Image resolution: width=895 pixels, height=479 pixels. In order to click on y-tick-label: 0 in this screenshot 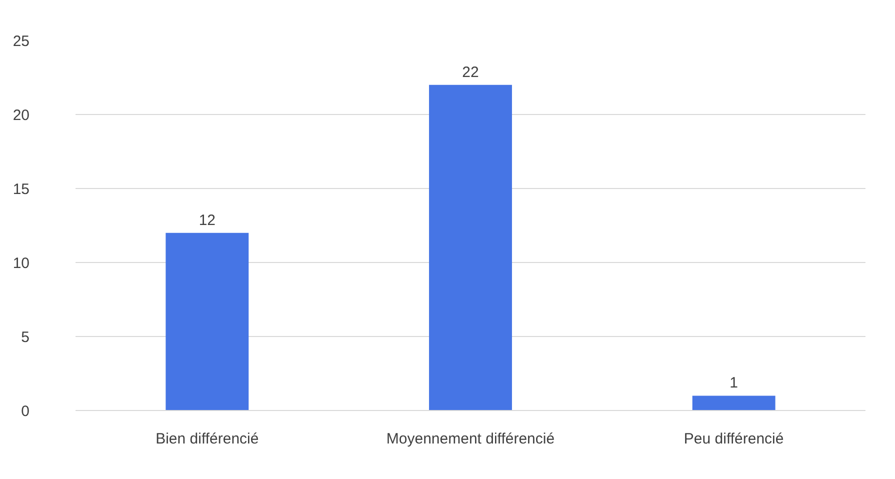, I will do `click(25, 411)`.